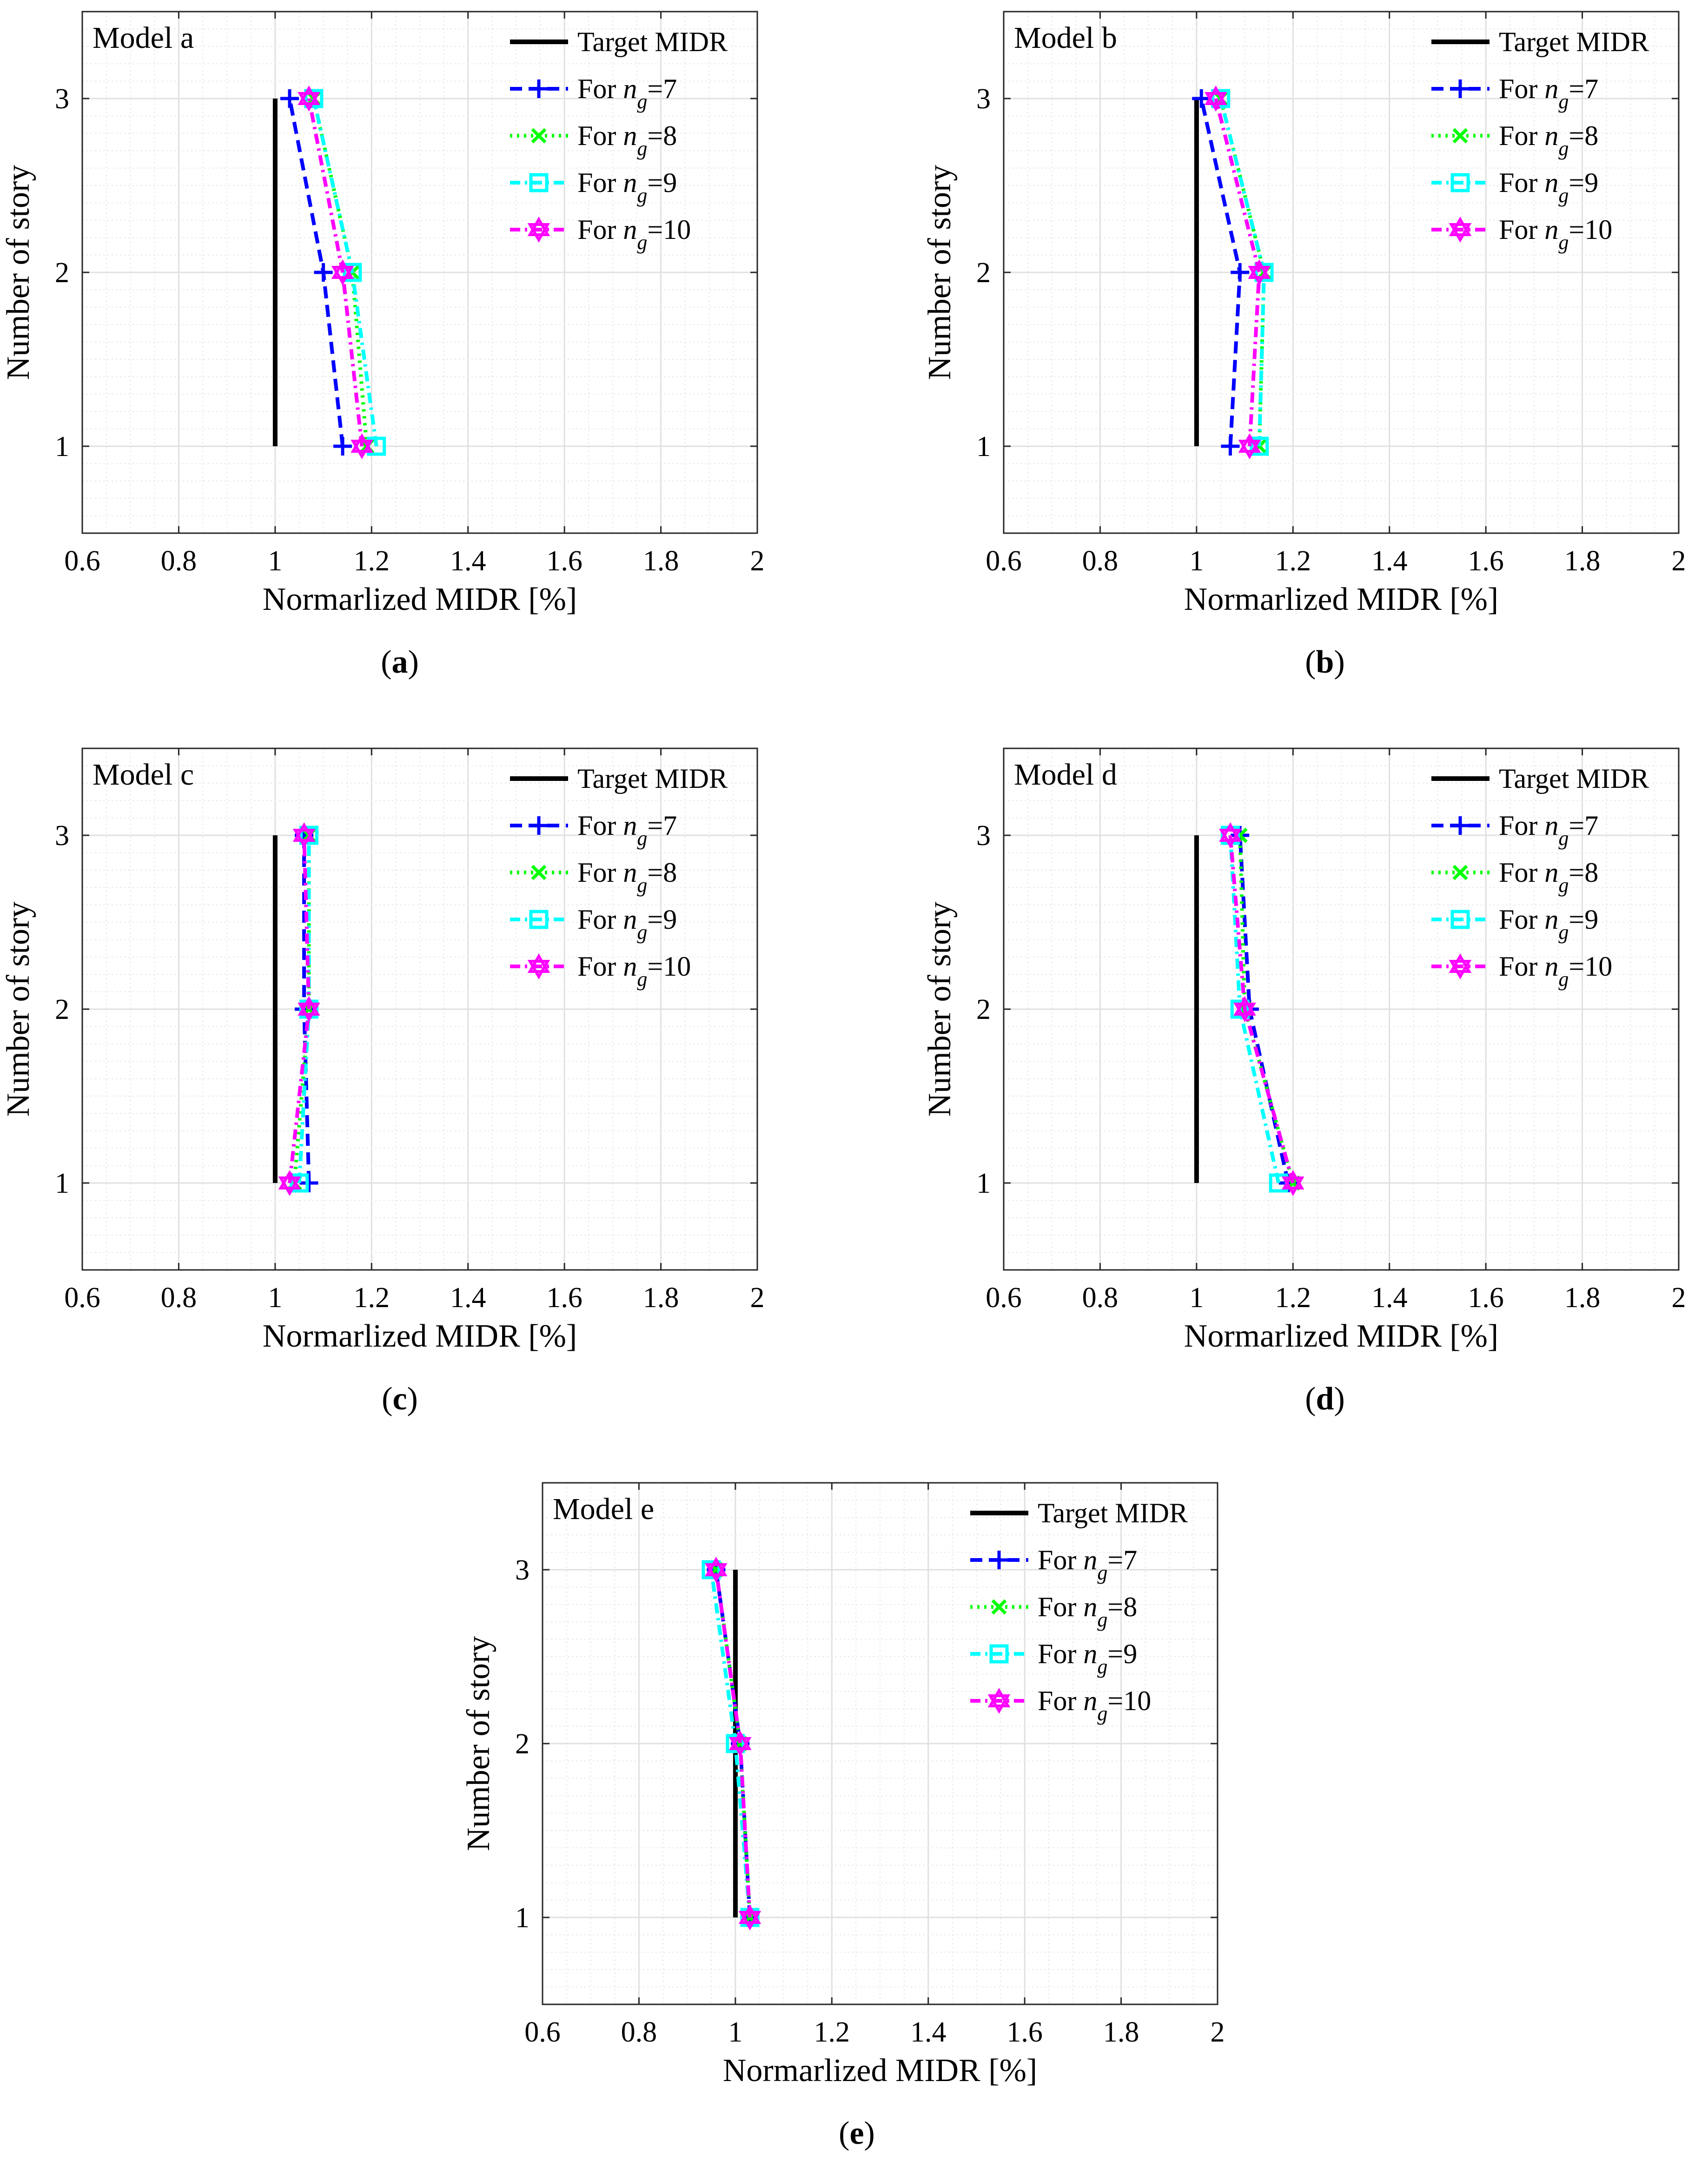  I want to click on y-tick-label: 1, so click(983, 447).